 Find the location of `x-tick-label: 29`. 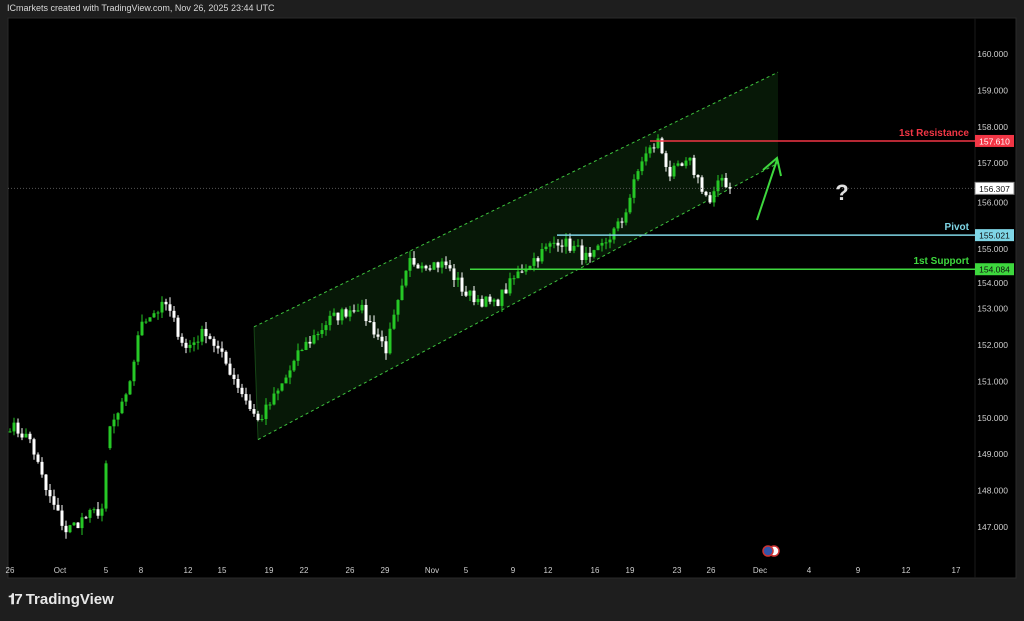

x-tick-label: 29 is located at coordinates (385, 570).